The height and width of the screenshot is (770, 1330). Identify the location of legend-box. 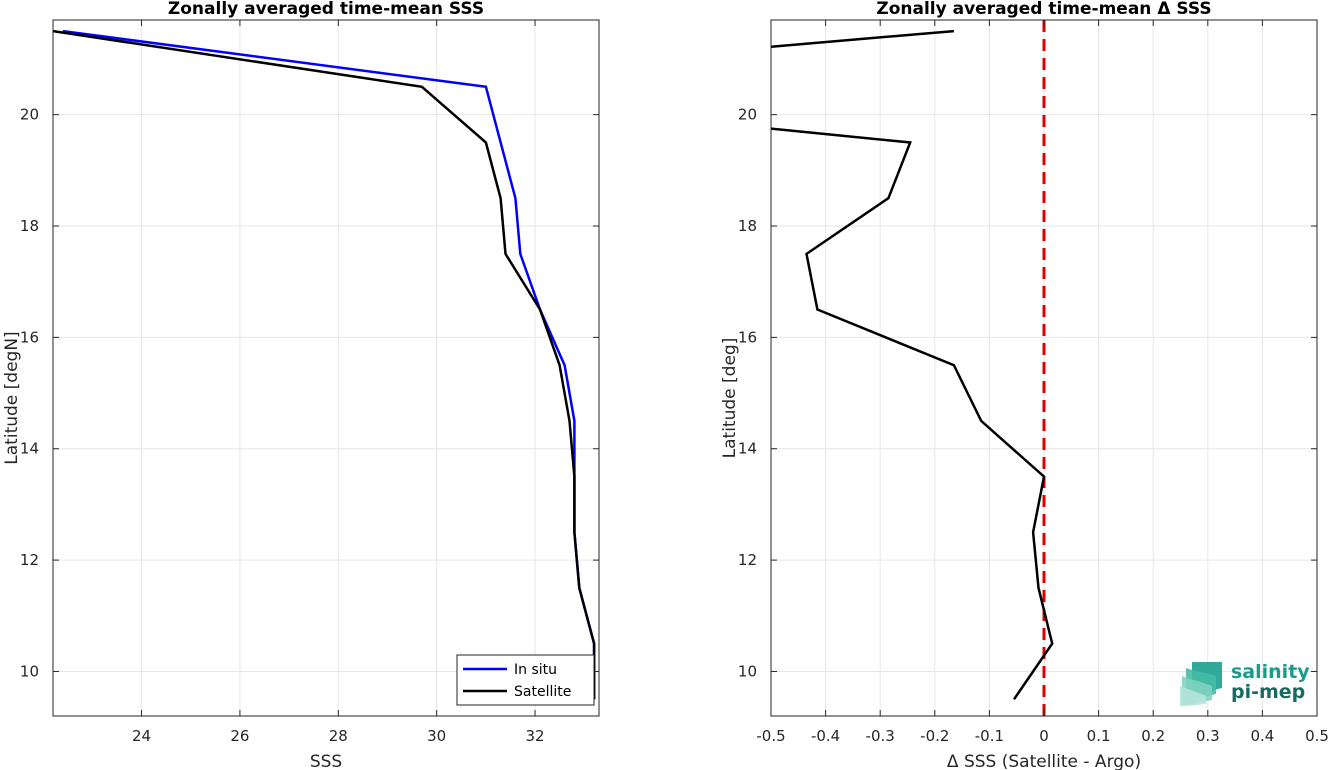
(525, 680).